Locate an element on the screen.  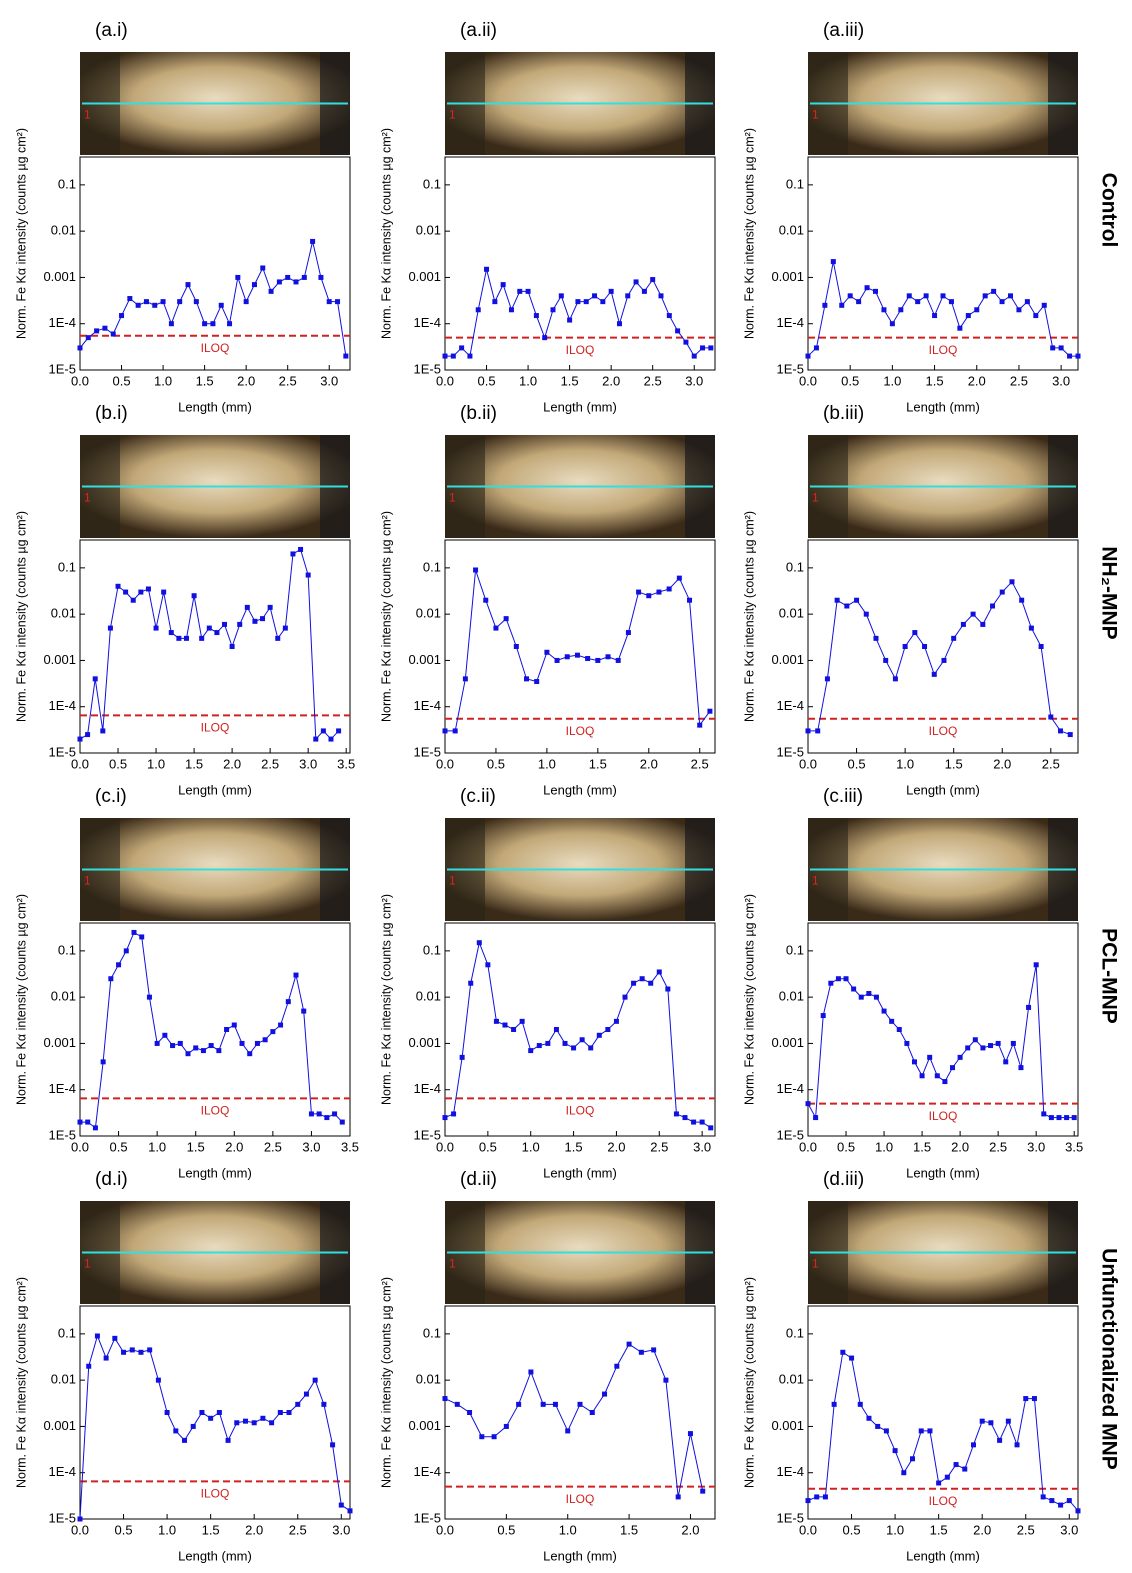
x-tick-label: 0.0 is located at coordinates (445, 380).